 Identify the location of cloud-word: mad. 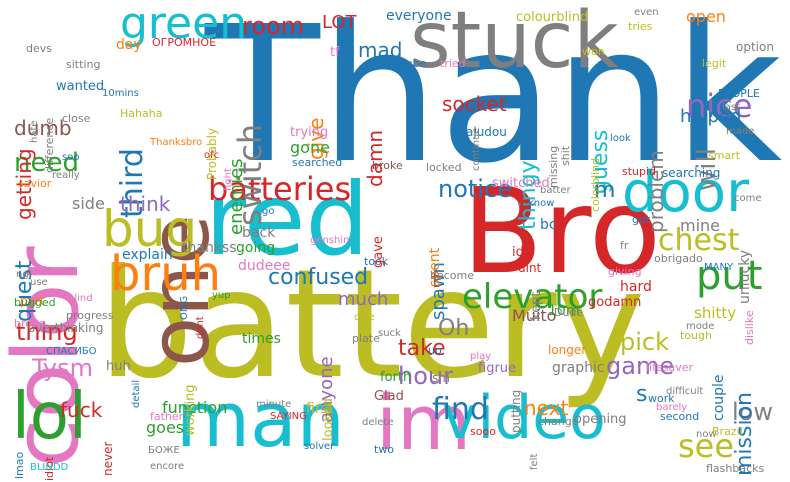
(380, 50).